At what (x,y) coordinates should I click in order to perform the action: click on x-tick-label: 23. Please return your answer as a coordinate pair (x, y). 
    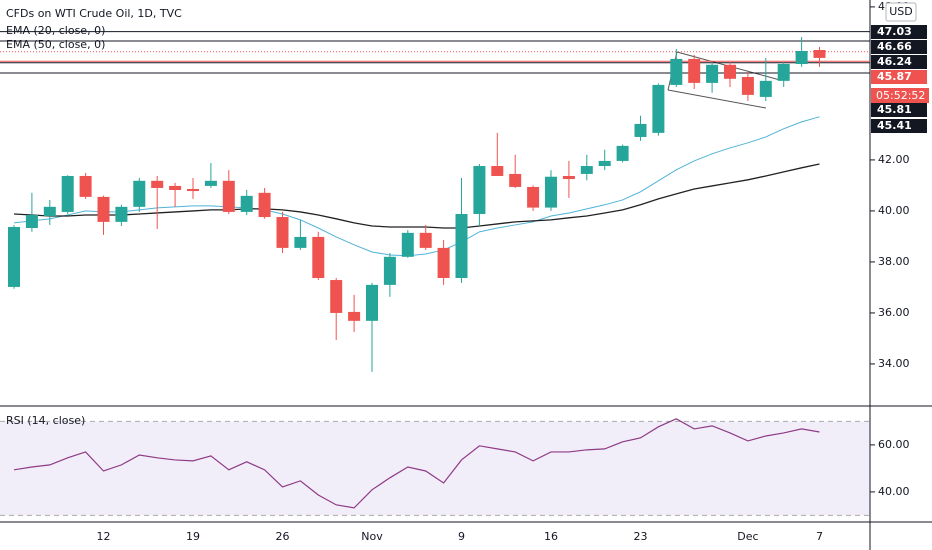
    Looking at the image, I should click on (641, 536).